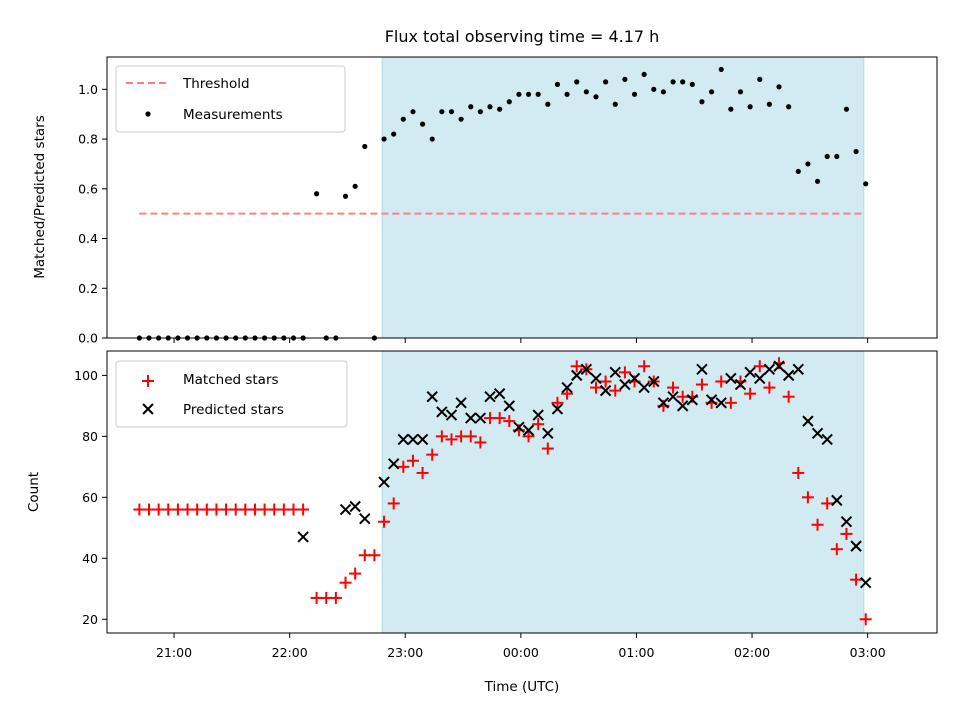 This screenshot has width=960, height=720. Describe the element at coordinates (148, 381) in the screenshot. I see `matched-stars-legend-swatch` at that location.